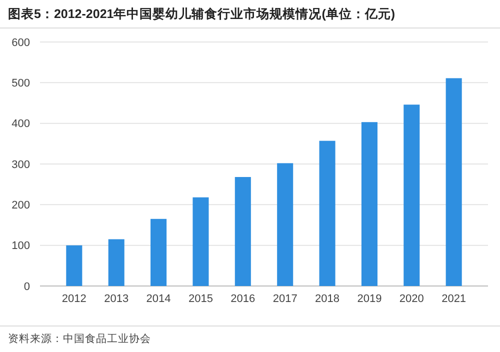  Describe the element at coordinates (27, 286) in the screenshot. I see `y-tick-label: 0` at that location.